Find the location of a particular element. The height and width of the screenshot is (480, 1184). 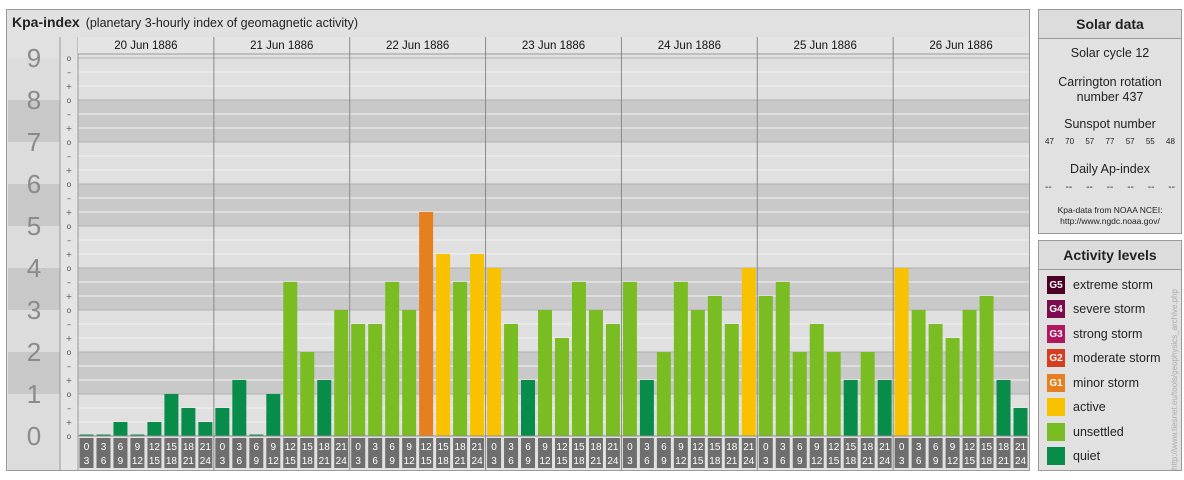

interval-start-label: 12 is located at coordinates (698, 447).